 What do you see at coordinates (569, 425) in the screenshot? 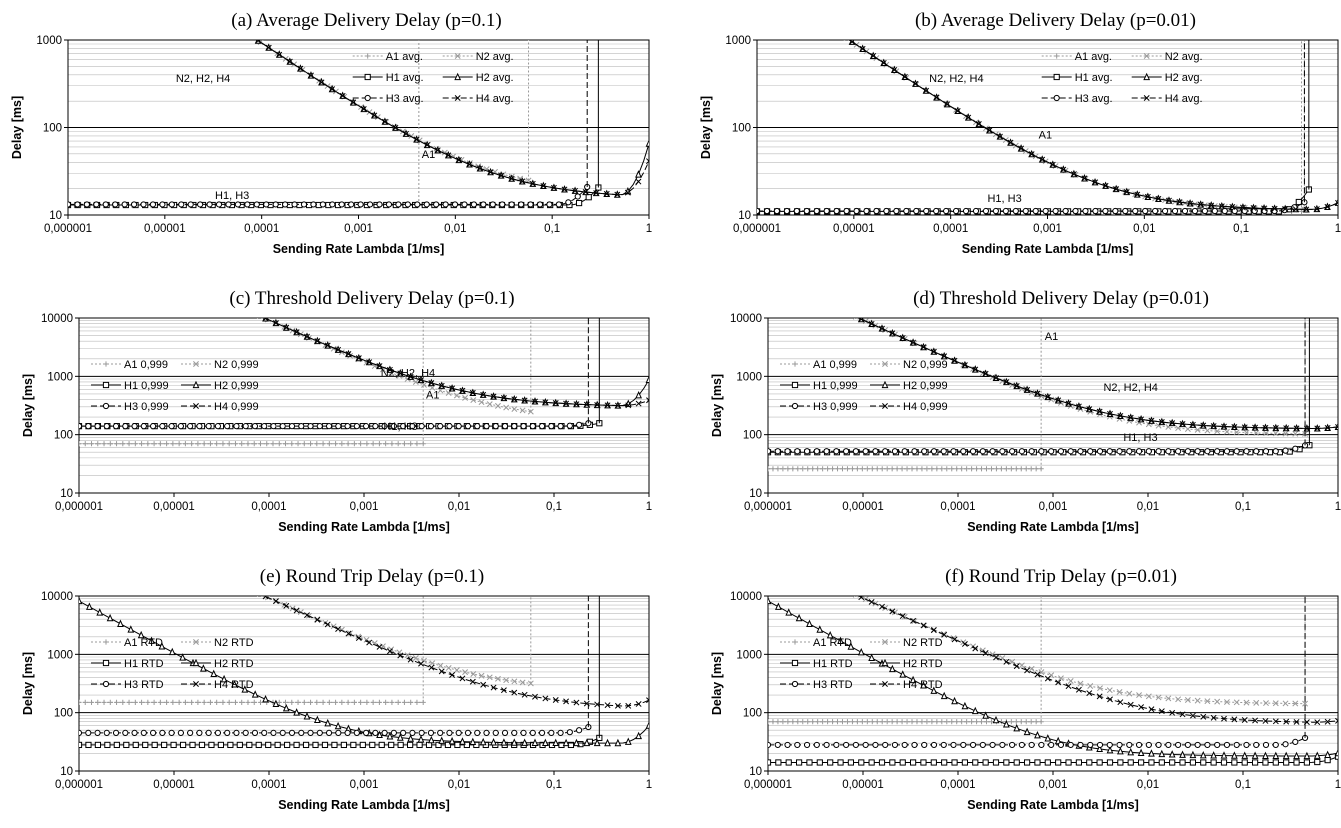
I see `chart-2-series-4-point-shape` at bounding box center [569, 425].